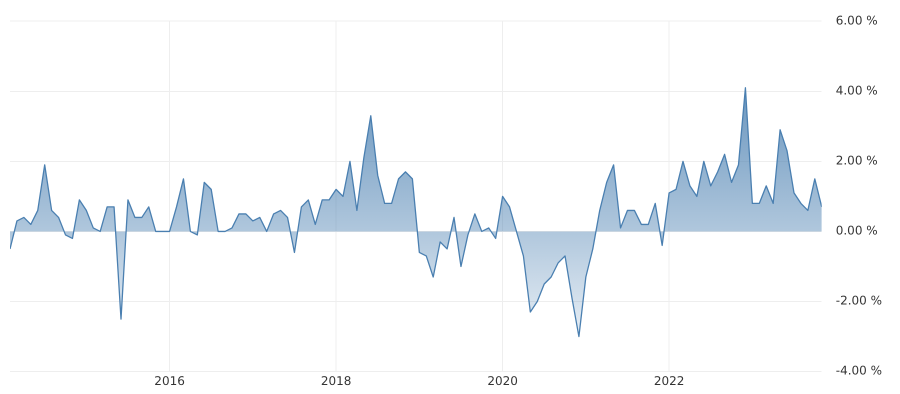  I want to click on x-tick-label: 2022, so click(669, 381).